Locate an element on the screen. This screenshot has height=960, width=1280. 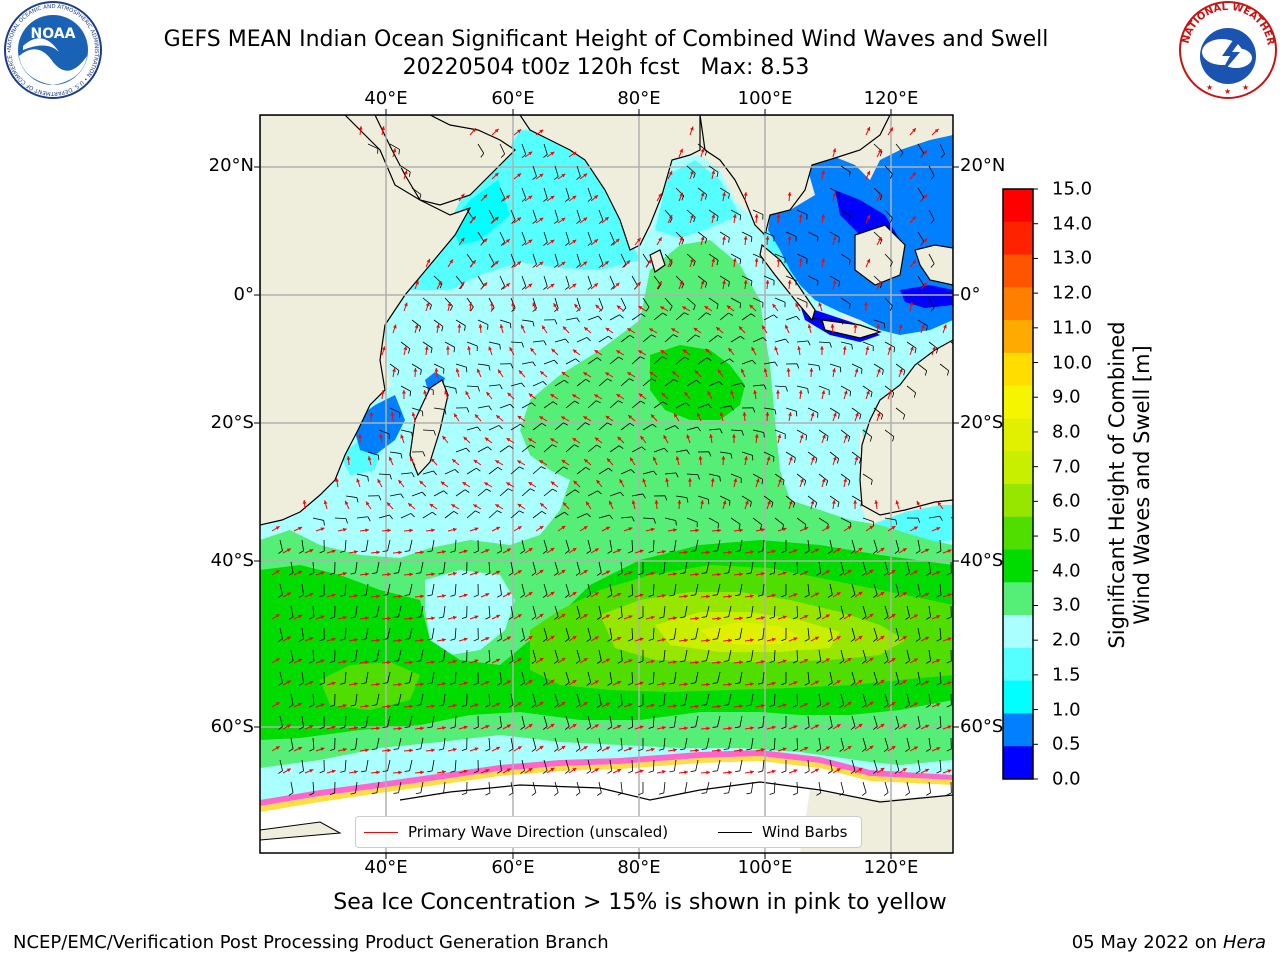
colorbar-tick-label: 11.0 is located at coordinates (1072, 328).